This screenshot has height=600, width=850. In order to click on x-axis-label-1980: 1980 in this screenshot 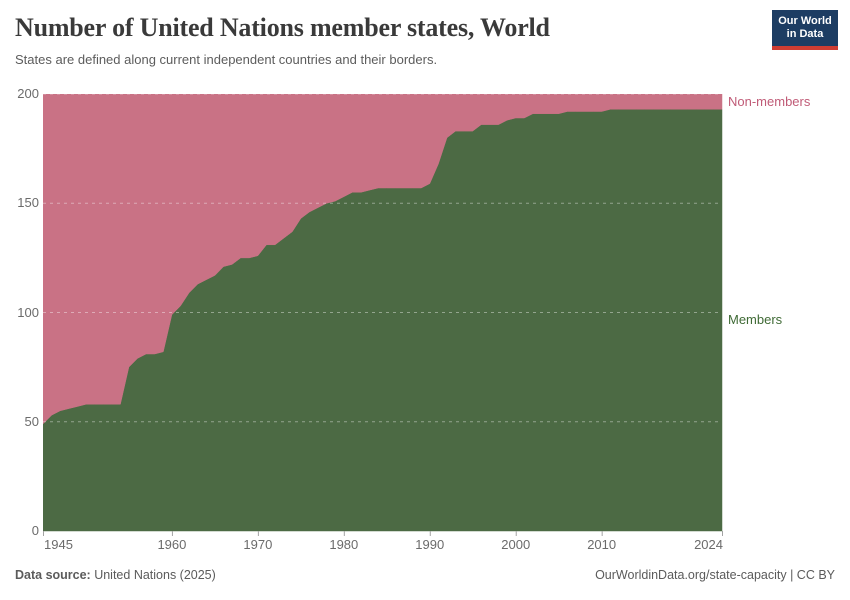, I will do `click(344, 544)`.